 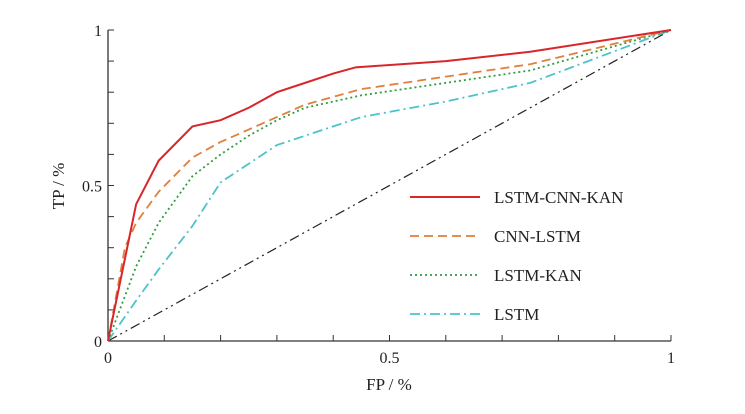 I want to click on x-tick-label: 0, so click(x=108, y=358).